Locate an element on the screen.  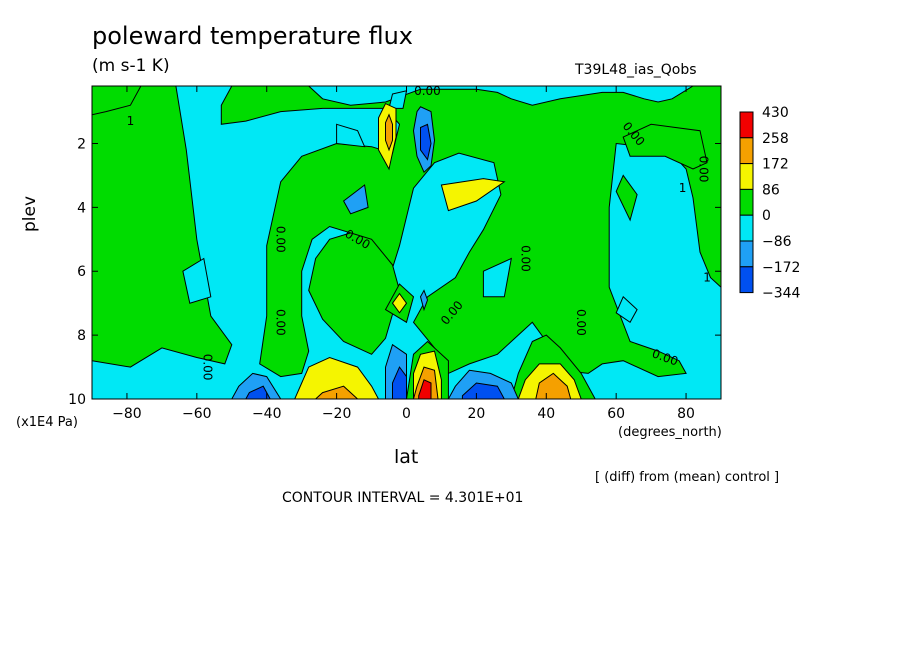
contour-label-9: 0.00 is located at coordinates (704, 169).